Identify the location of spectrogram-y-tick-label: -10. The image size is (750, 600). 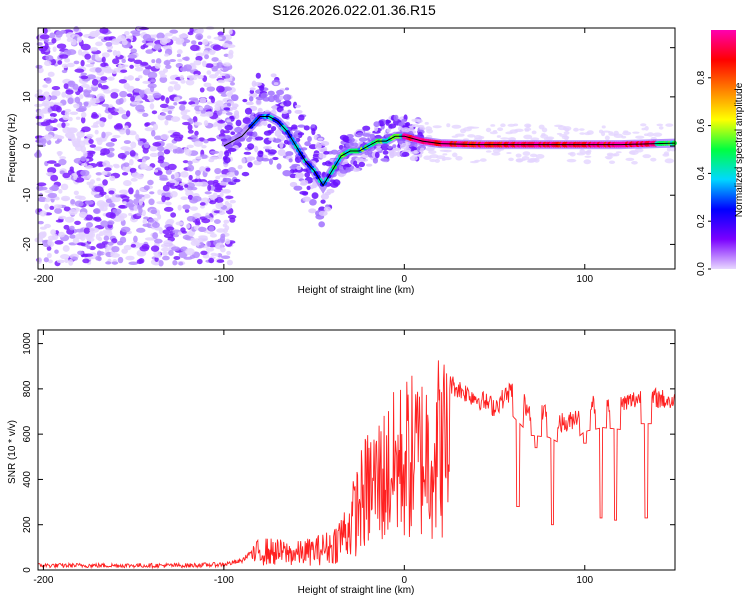
(27, 195).